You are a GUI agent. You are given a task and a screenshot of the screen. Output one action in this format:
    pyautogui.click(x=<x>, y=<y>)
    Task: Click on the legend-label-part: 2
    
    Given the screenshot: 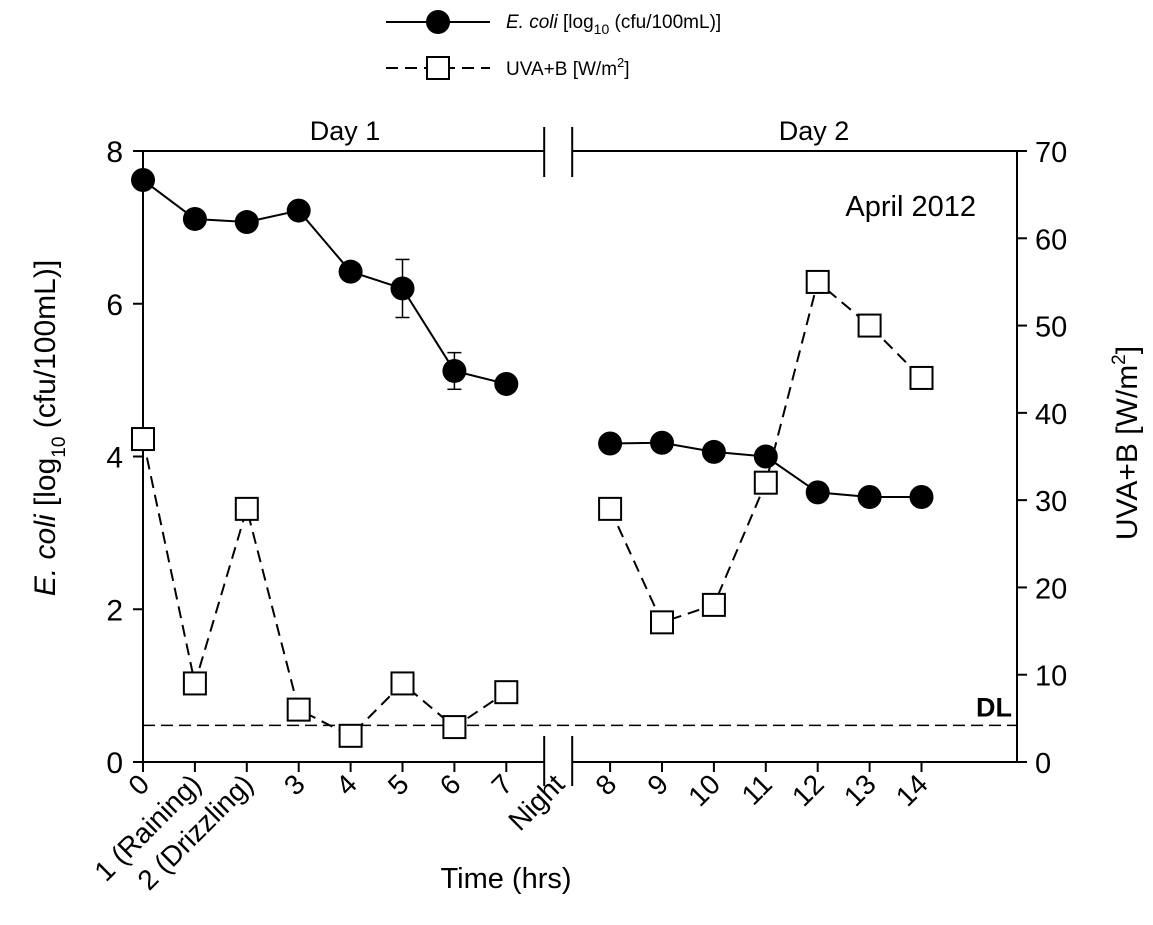 What is the action you would take?
    pyautogui.click(x=620, y=62)
    